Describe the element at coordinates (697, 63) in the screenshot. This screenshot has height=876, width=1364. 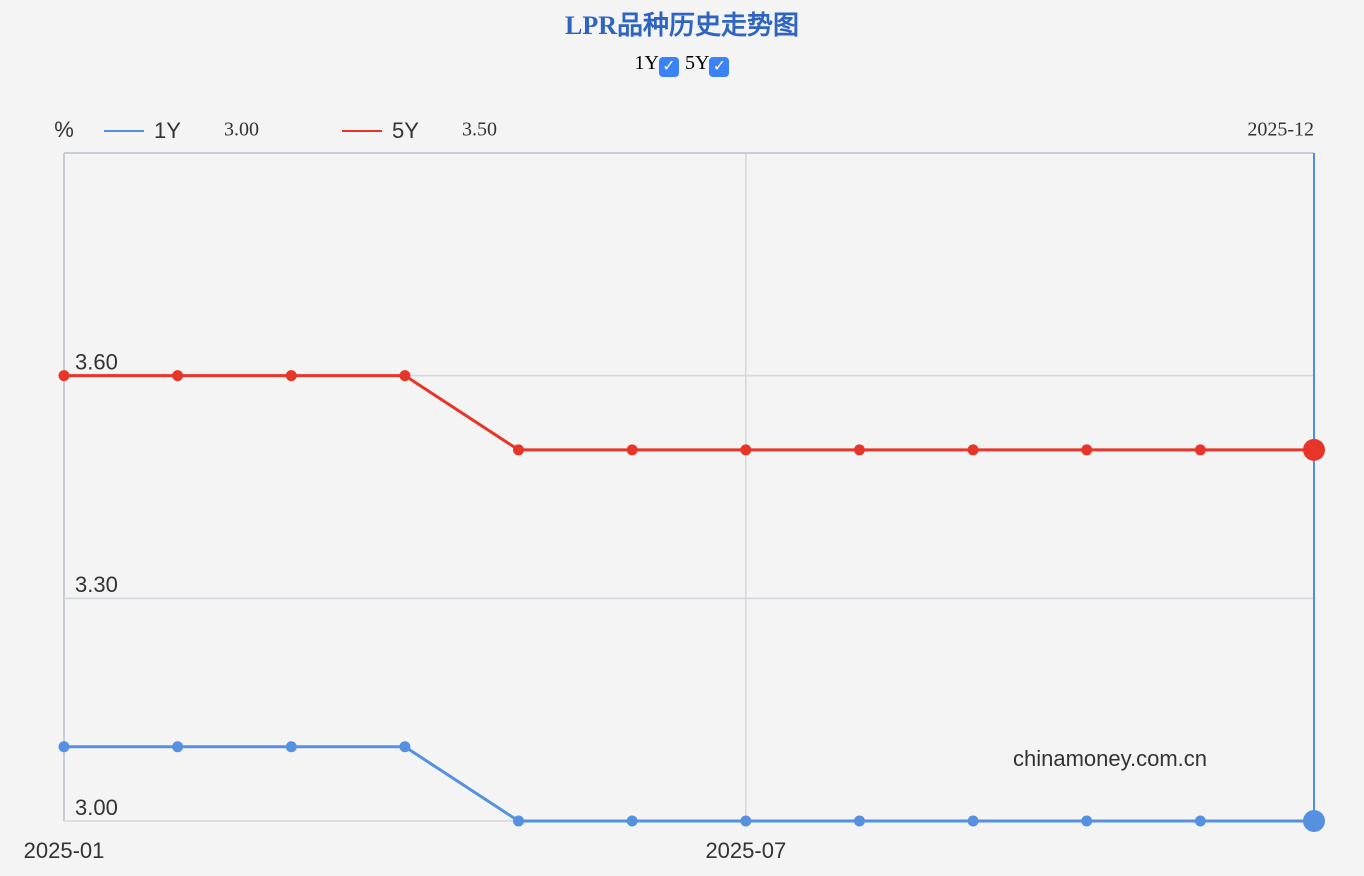
I see `toggle-label: 5Y` at that location.